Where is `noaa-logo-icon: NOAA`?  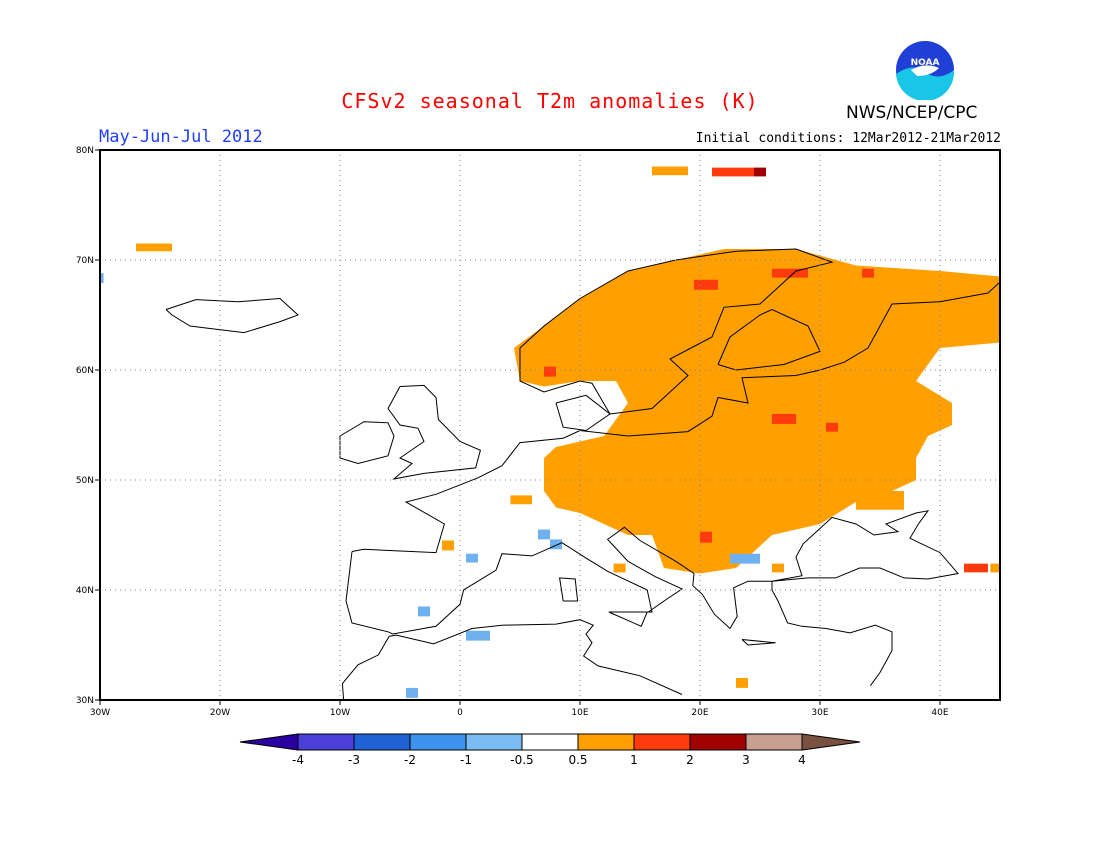 noaa-logo-icon: NOAA is located at coordinates (925, 70).